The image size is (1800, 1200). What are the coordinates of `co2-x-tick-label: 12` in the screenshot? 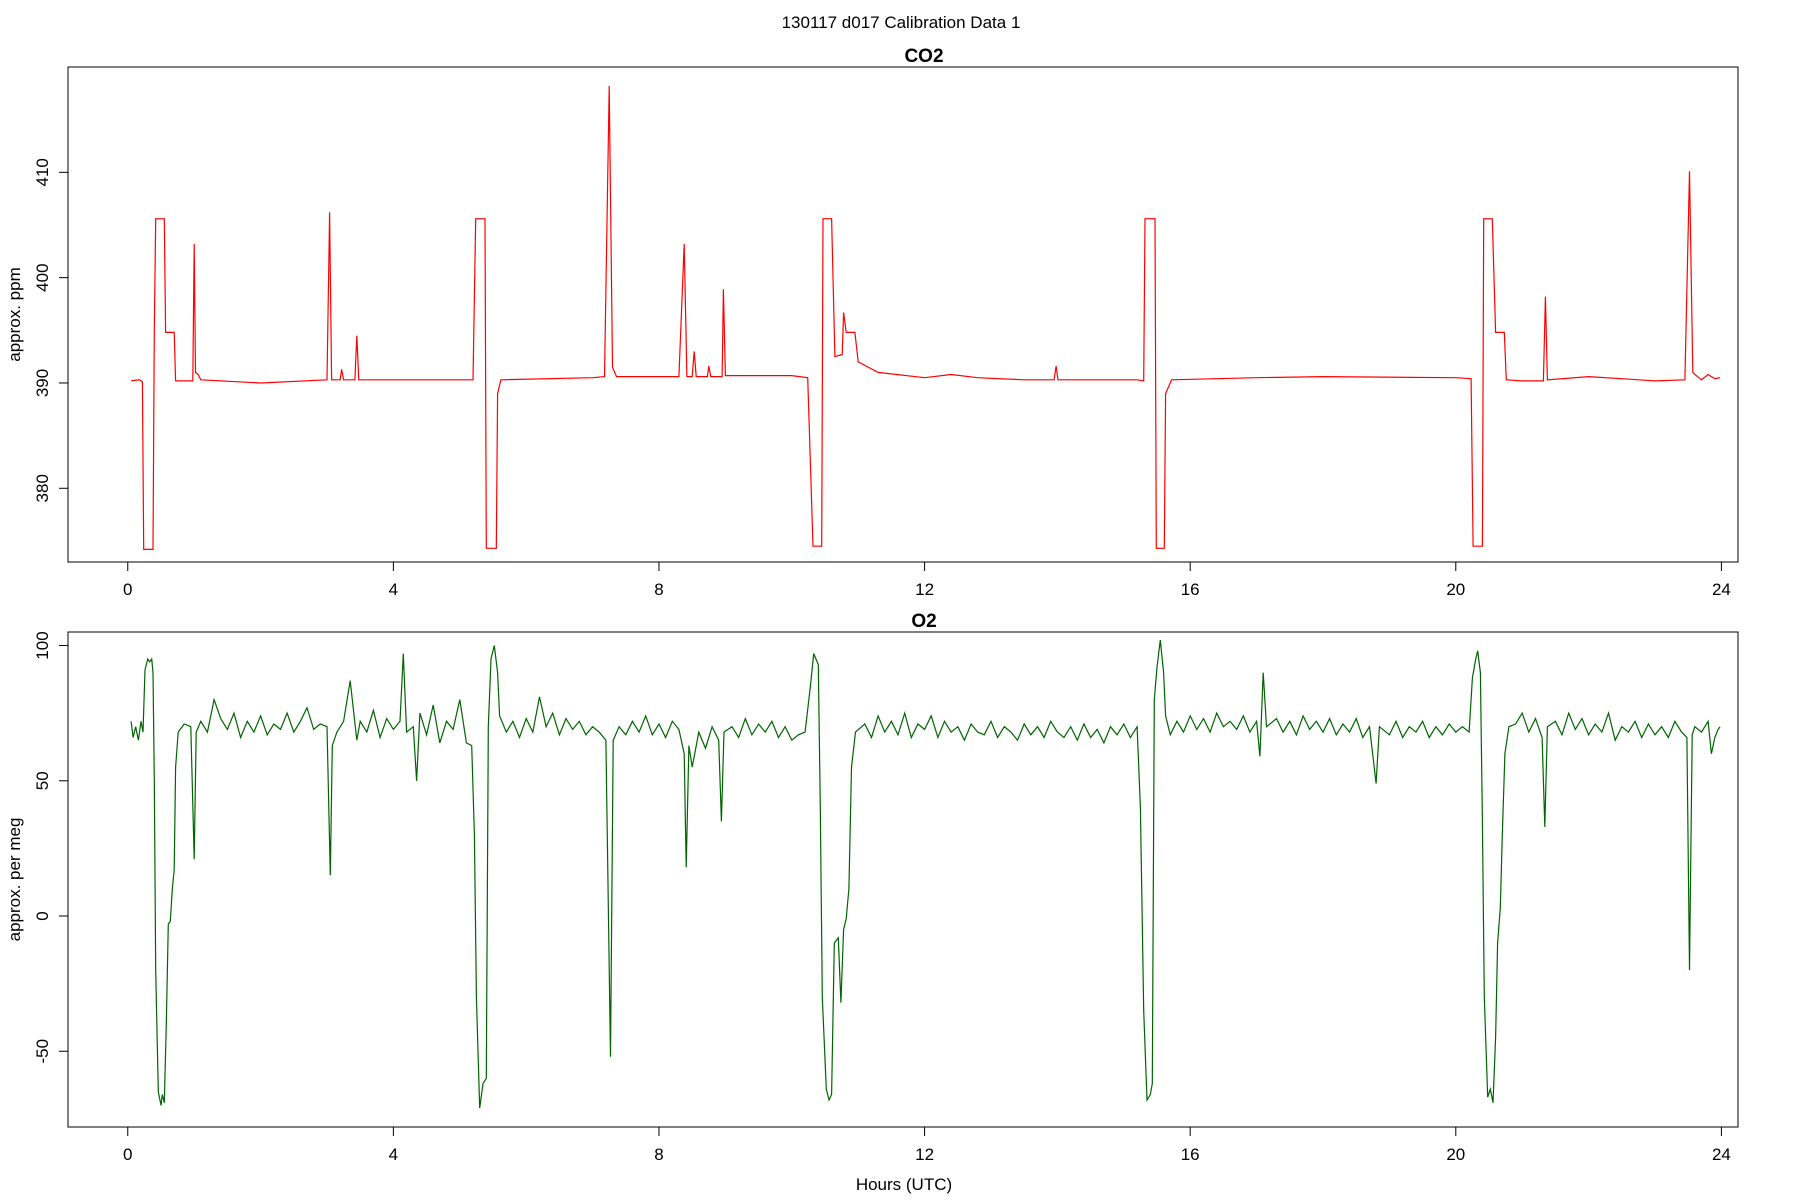 It's located at (924, 589).